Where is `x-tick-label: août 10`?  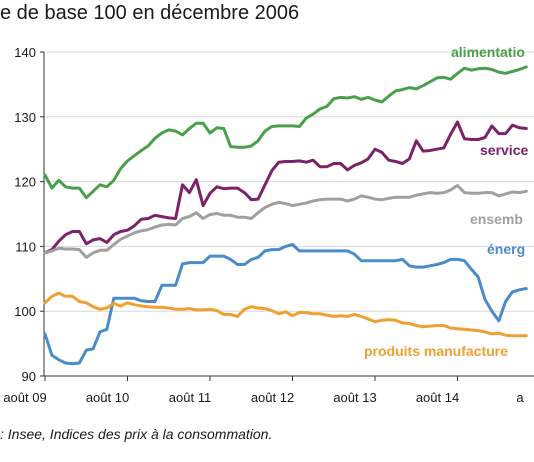 x-tick-label: août 10 is located at coordinates (107, 397).